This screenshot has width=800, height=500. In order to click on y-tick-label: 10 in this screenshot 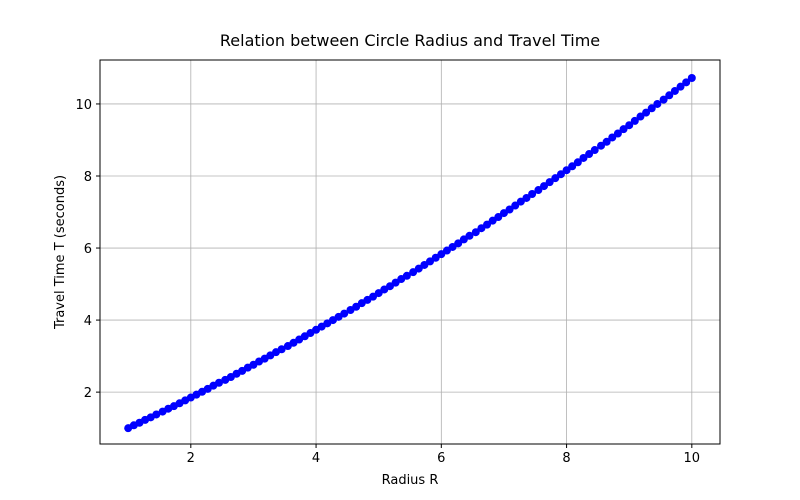, I will do `click(83, 105)`.